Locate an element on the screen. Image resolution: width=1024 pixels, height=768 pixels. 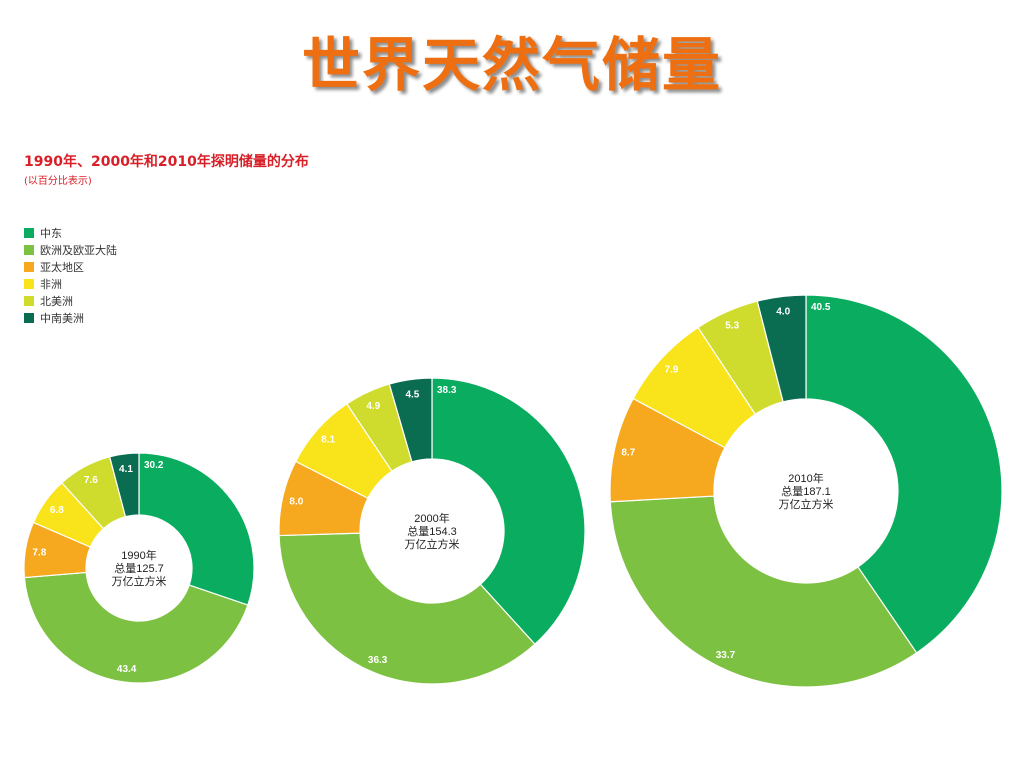
data-label-north-america: 7.6 is located at coordinates (91, 480).